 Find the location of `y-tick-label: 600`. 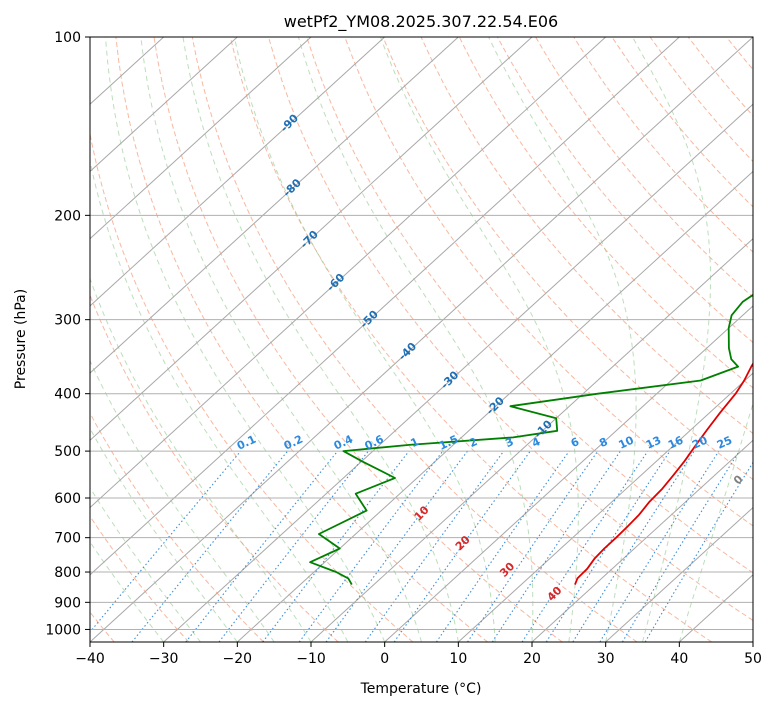

y-tick-label: 600 is located at coordinates (67, 499).